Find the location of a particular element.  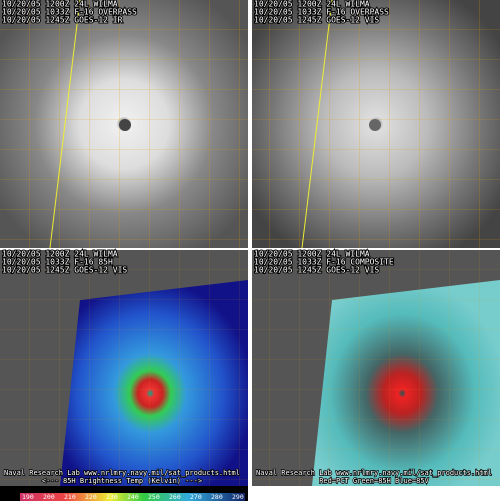

colorbar-label: 240 is located at coordinates (133, 497).